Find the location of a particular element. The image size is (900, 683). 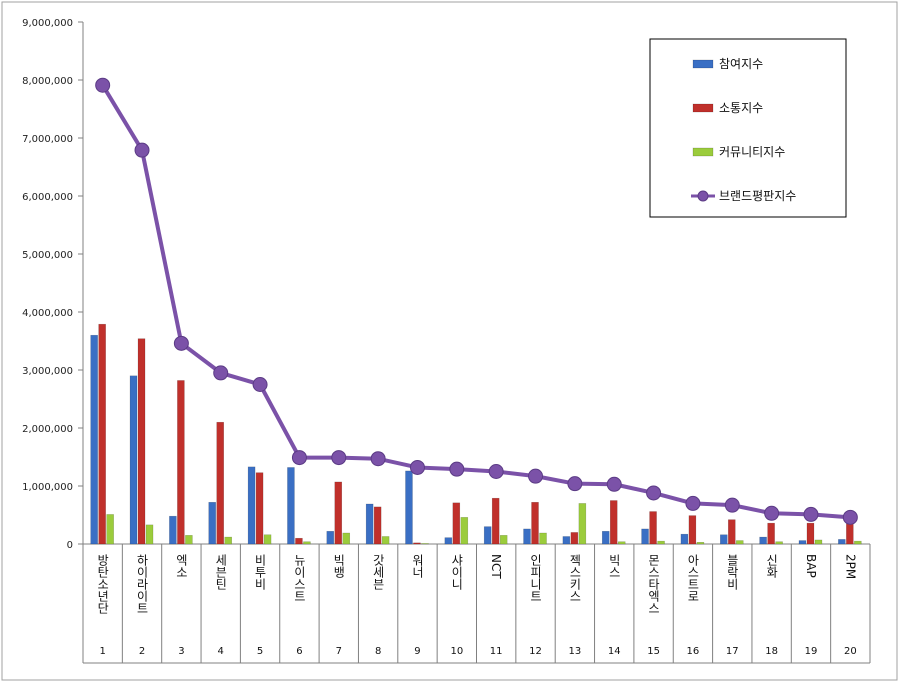

rank-label: 17 is located at coordinates (732, 651).